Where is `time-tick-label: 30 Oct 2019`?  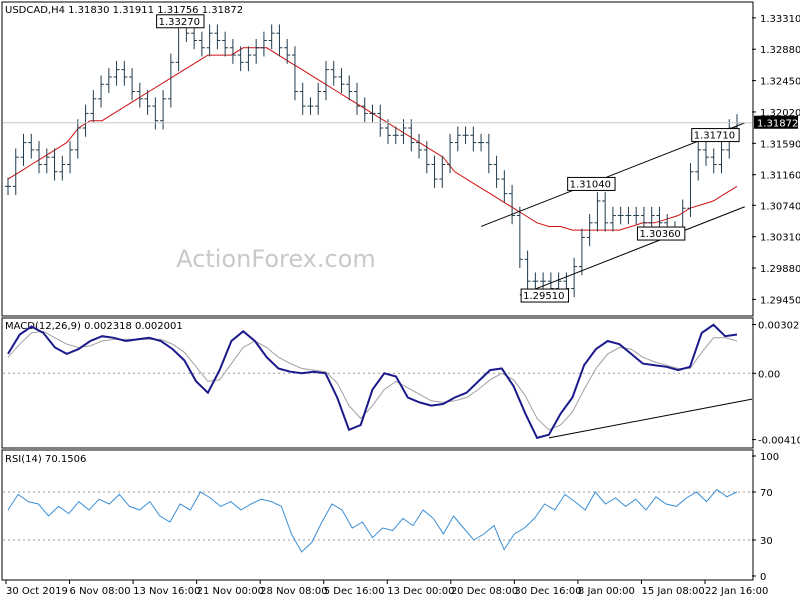 time-tick-label: 30 Oct 2019 is located at coordinates (37, 591).